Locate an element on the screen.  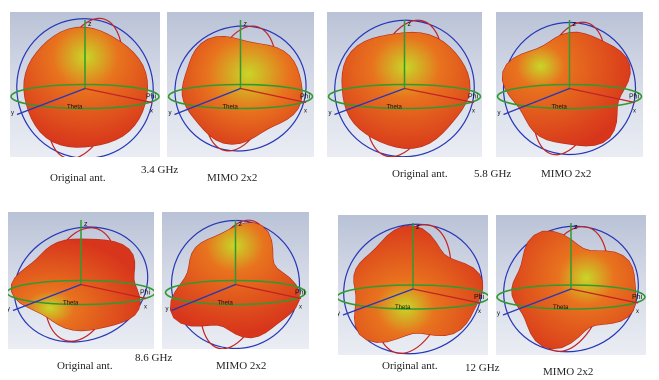
caption-original-3.4: Original ant. is located at coordinates (78, 178).